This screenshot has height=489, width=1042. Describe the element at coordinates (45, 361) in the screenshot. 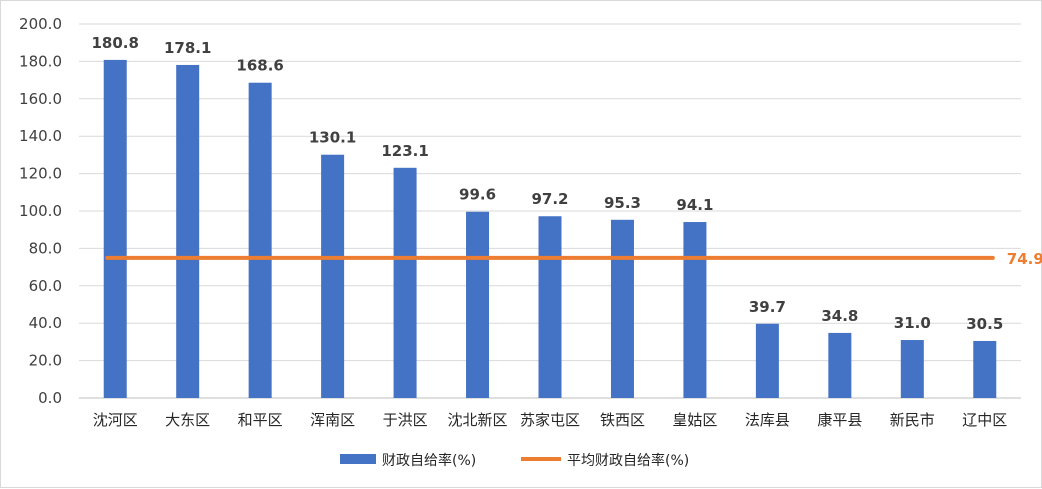

I see `y-tick-label: 20.0` at that location.